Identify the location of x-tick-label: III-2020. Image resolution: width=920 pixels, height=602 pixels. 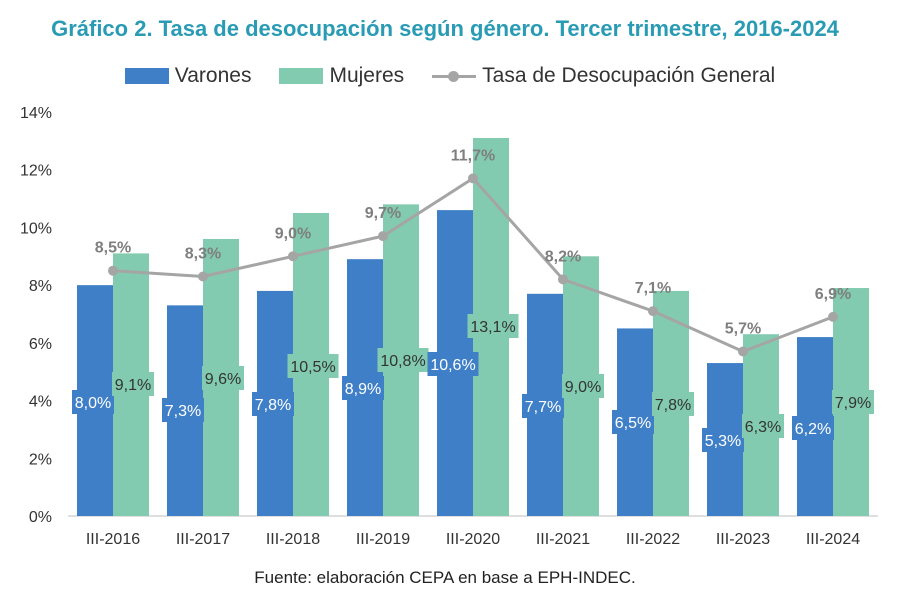
(473, 539).